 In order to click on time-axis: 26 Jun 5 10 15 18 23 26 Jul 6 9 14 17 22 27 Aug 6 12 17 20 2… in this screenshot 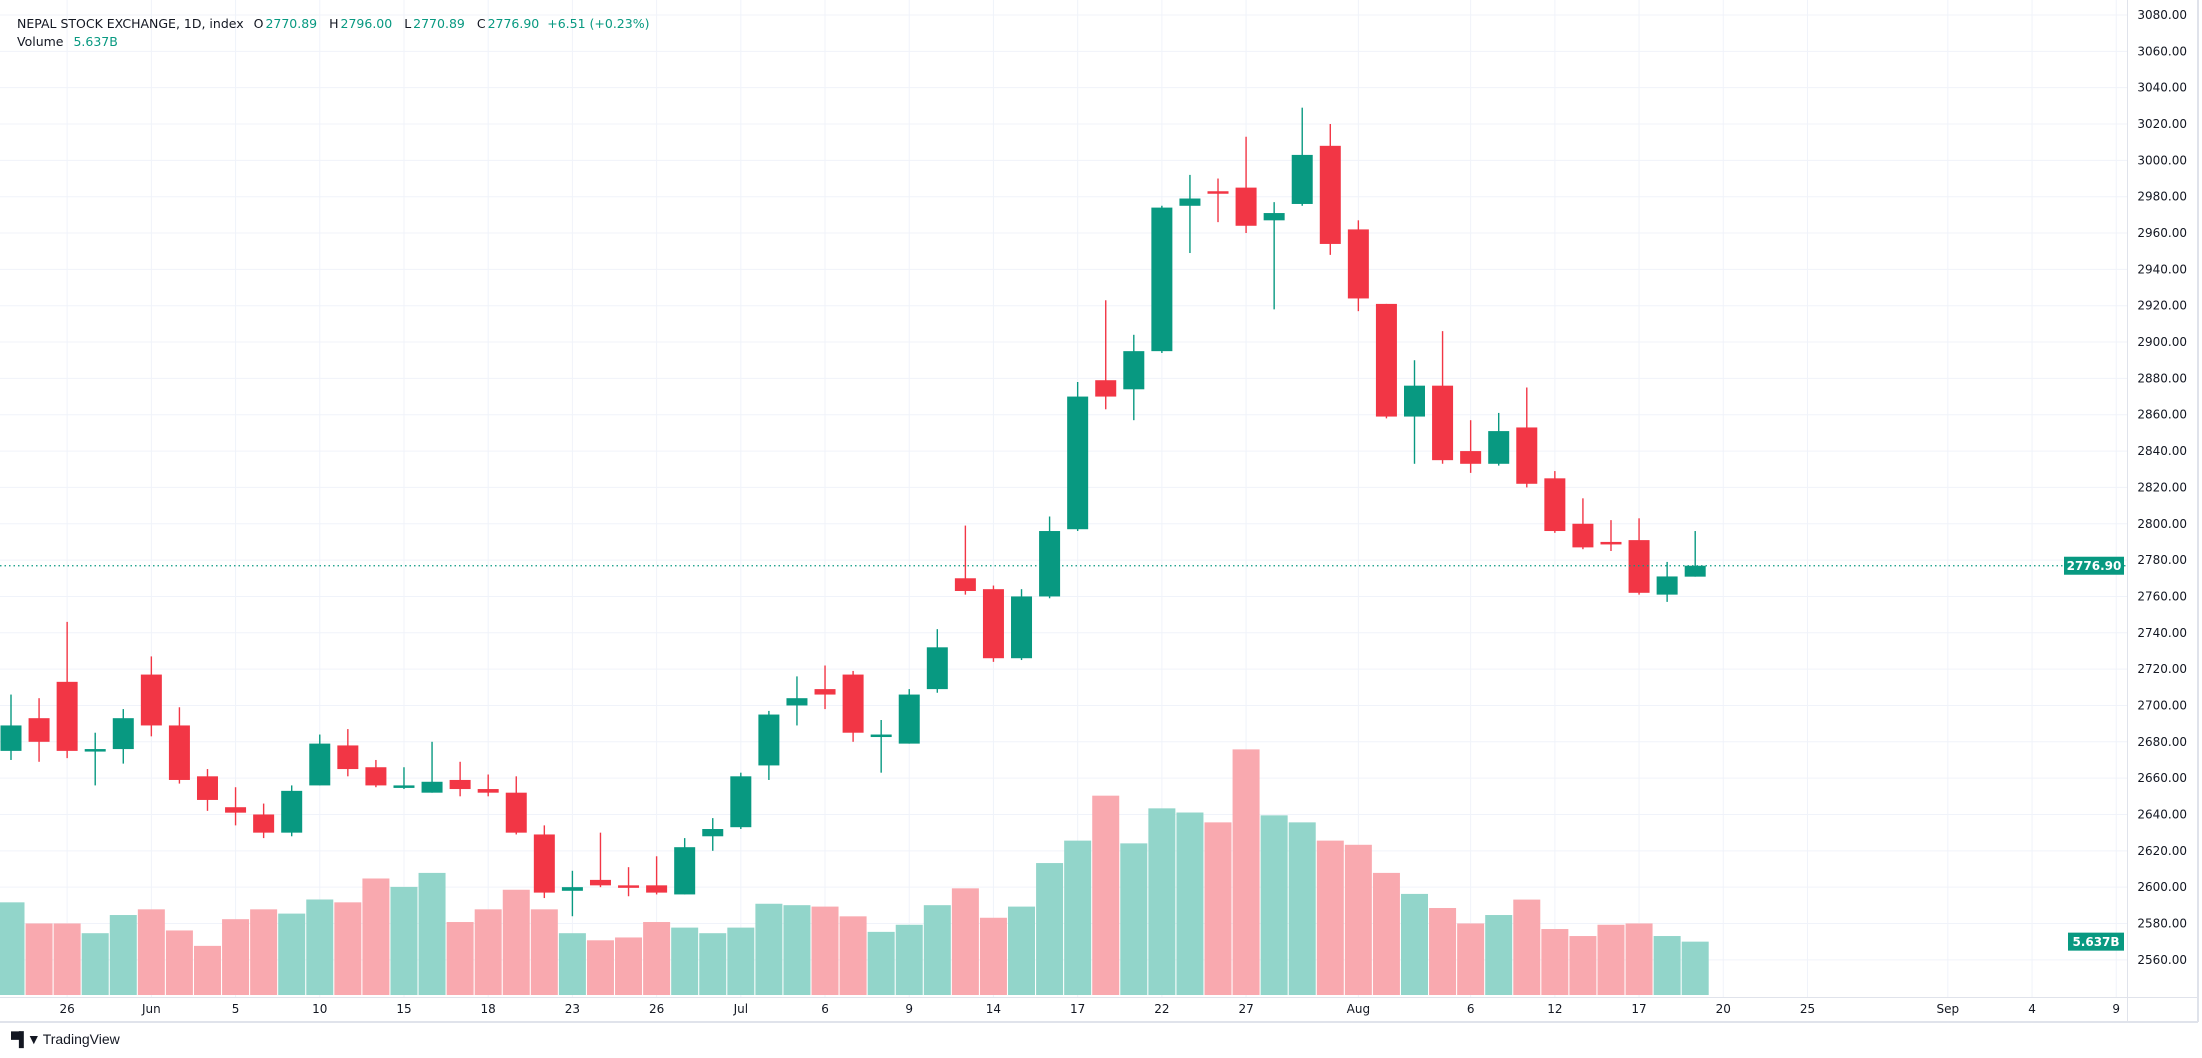, I will do `click(1089, 1009)`.